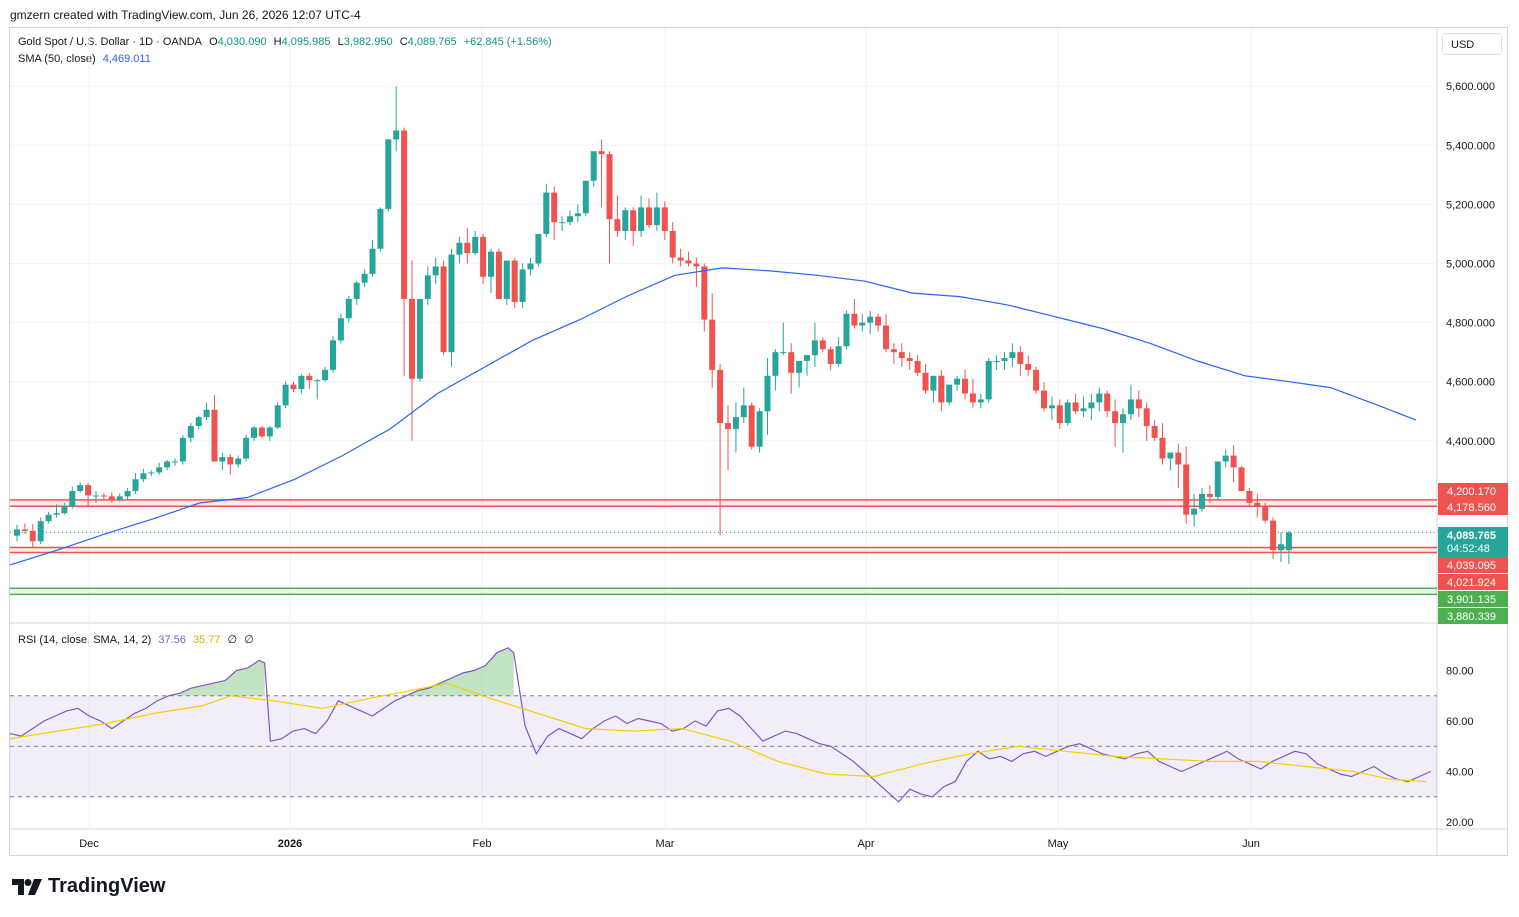 The width and height of the screenshot is (1519, 917). I want to click on badge-r1-bottom-bg, so click(1473, 507).